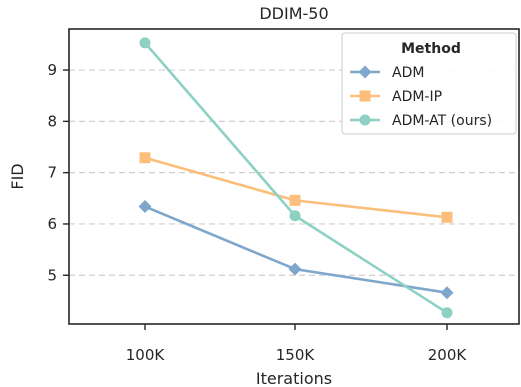  I want to click on y-tick-label: 5, so click(52, 275).